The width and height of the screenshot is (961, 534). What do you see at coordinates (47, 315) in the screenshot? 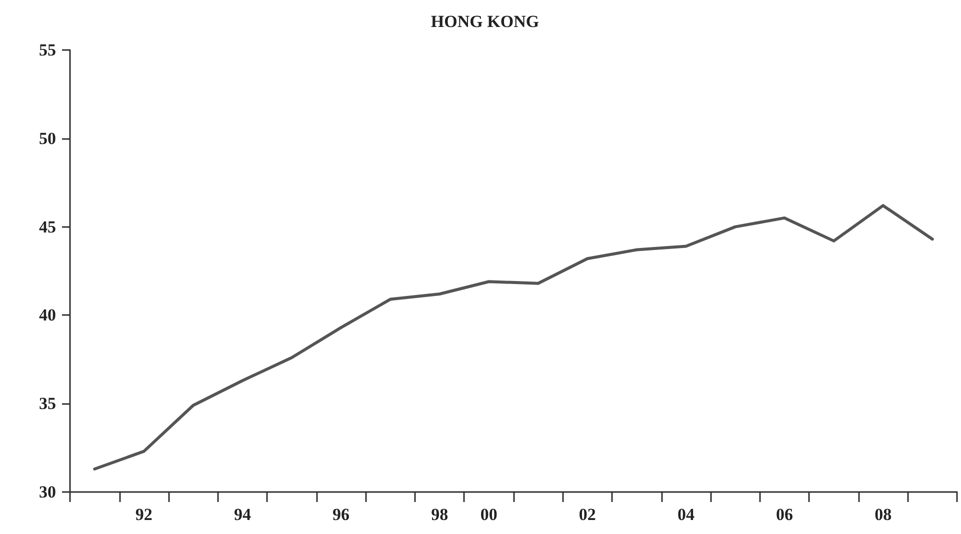
I see `y-tick-label: 40` at bounding box center [47, 315].